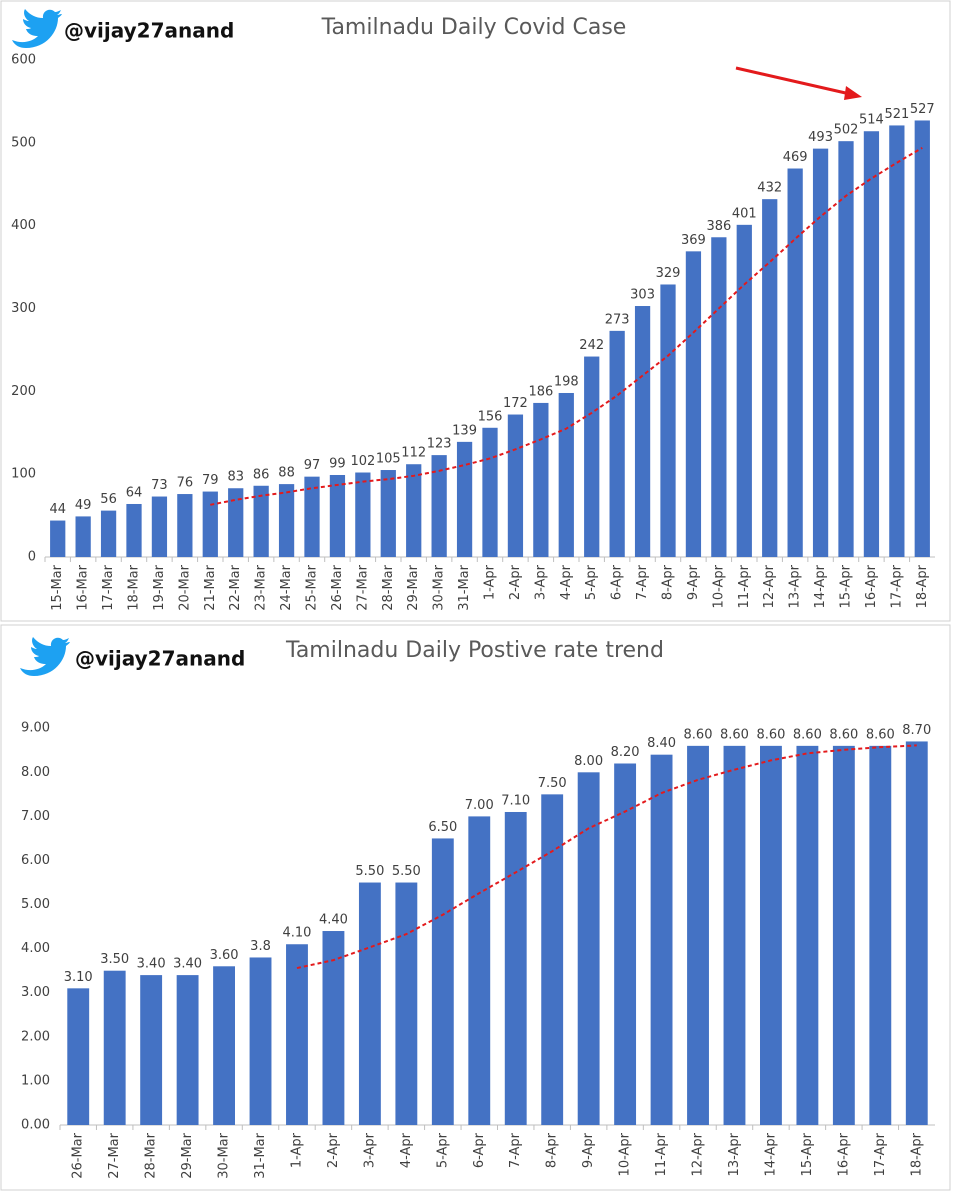  I want to click on data-label: 8.70, so click(916, 730).